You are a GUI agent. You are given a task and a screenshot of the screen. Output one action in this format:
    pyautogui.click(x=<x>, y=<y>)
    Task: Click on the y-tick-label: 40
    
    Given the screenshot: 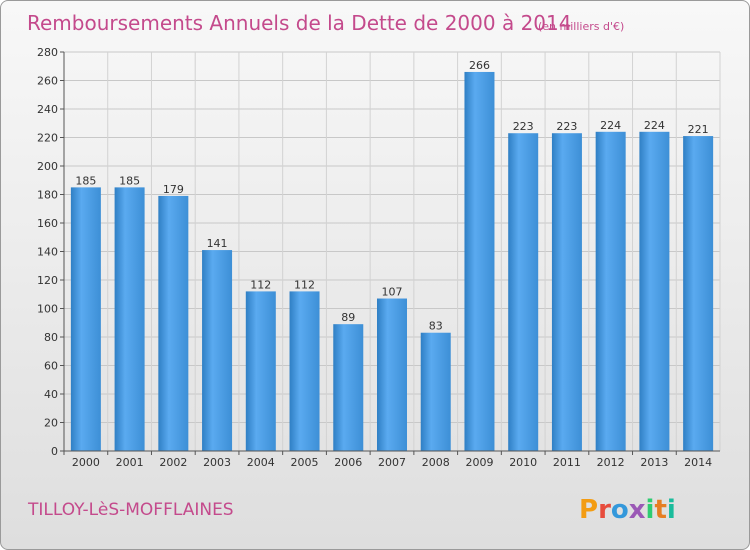 What is the action you would take?
    pyautogui.click(x=51, y=394)
    